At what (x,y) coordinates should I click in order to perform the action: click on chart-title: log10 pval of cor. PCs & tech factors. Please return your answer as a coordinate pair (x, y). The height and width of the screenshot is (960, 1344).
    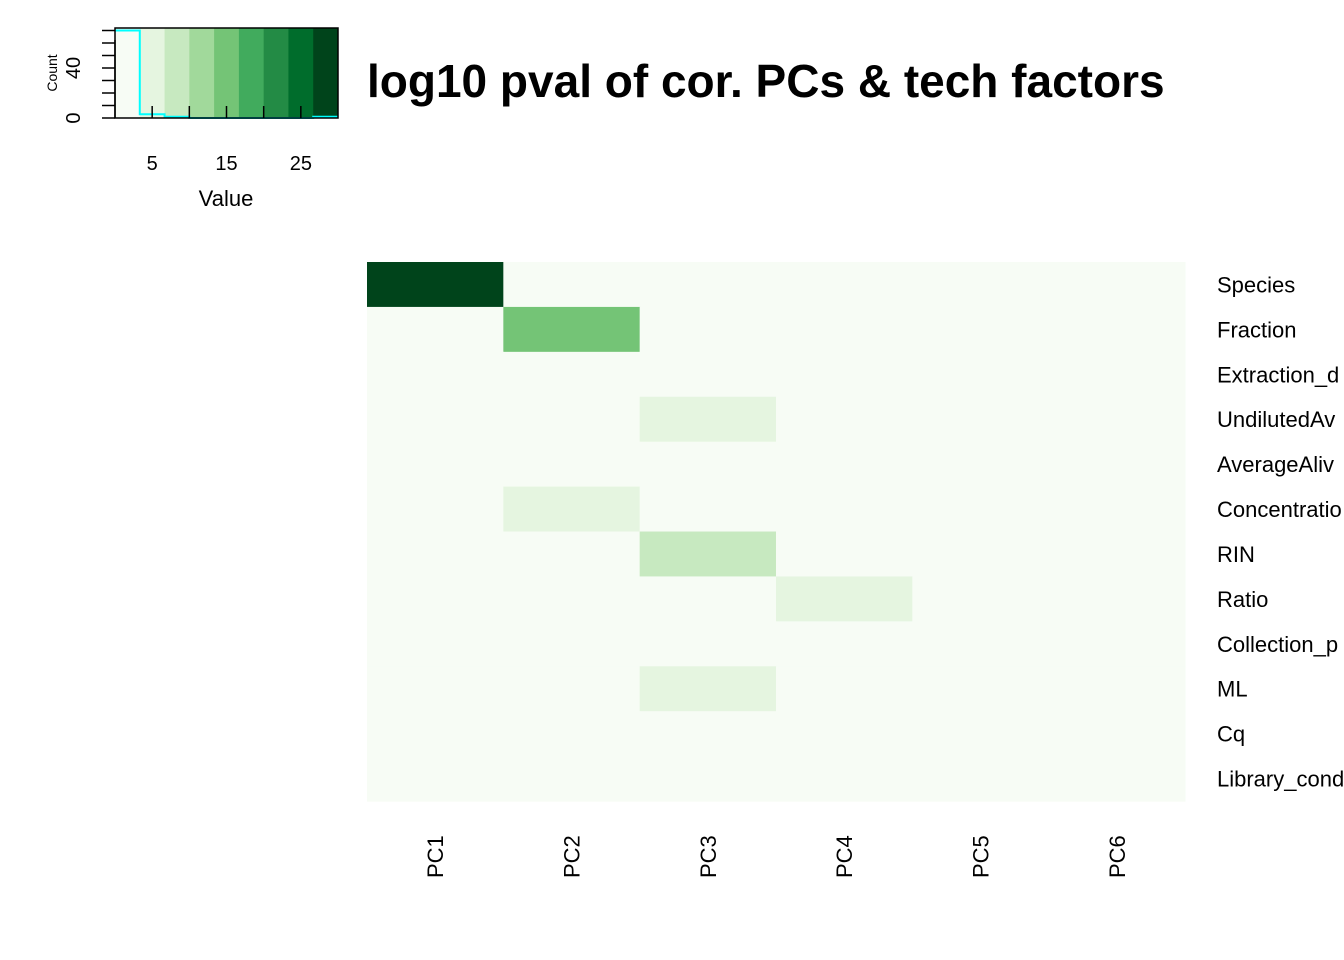
    Looking at the image, I should click on (766, 81).